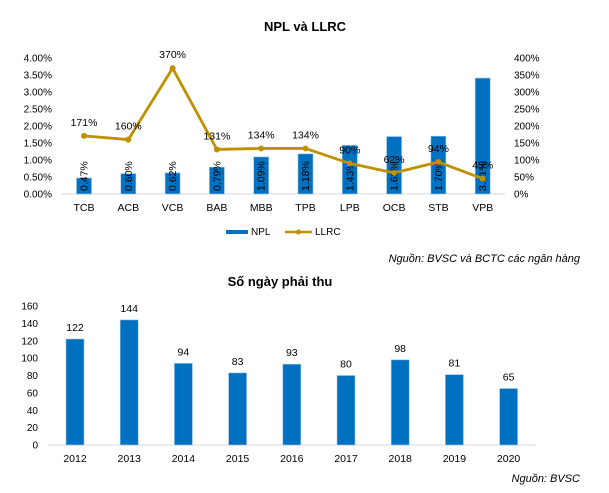 Image resolution: width=609 pixels, height=493 pixels. I want to click on left-y-tick-label: 1.50%, so click(38, 144).